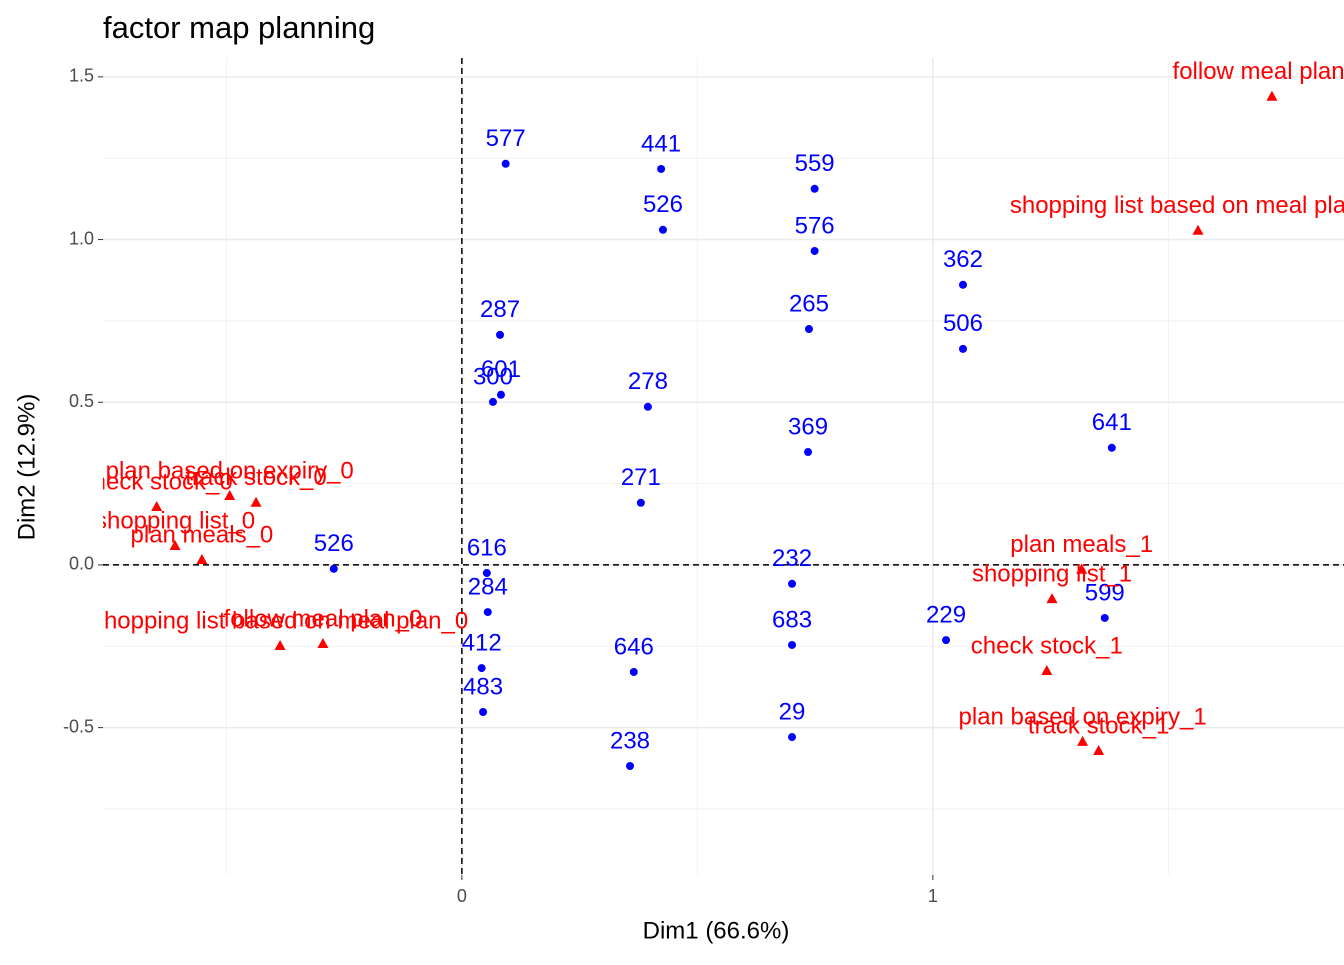 The height and width of the screenshot is (965, 1344). I want to click on point-label: 506, so click(963, 323).